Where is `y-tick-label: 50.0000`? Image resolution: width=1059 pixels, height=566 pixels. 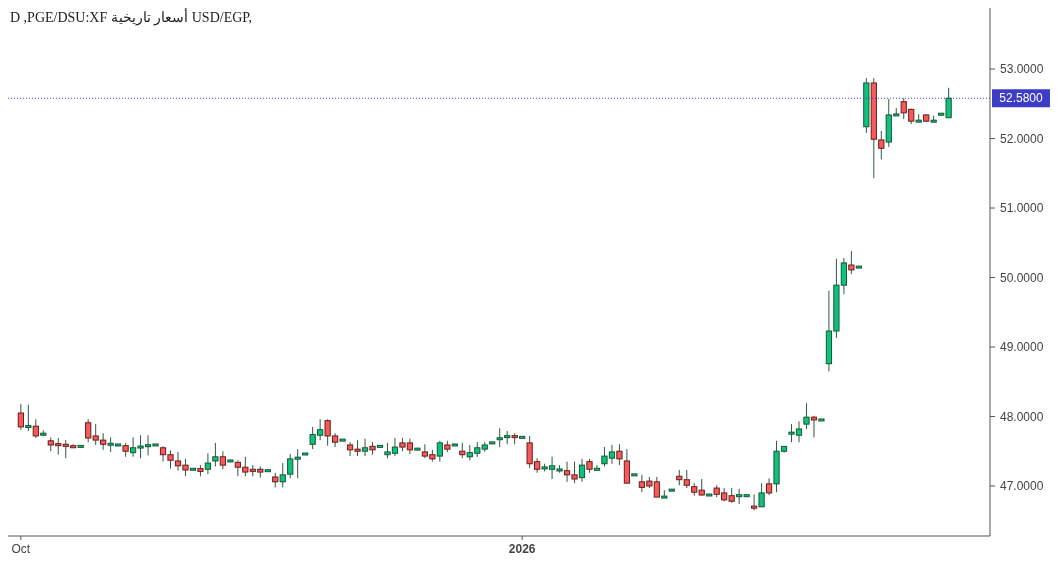
y-tick-label: 50.0000 is located at coordinates (1022, 277).